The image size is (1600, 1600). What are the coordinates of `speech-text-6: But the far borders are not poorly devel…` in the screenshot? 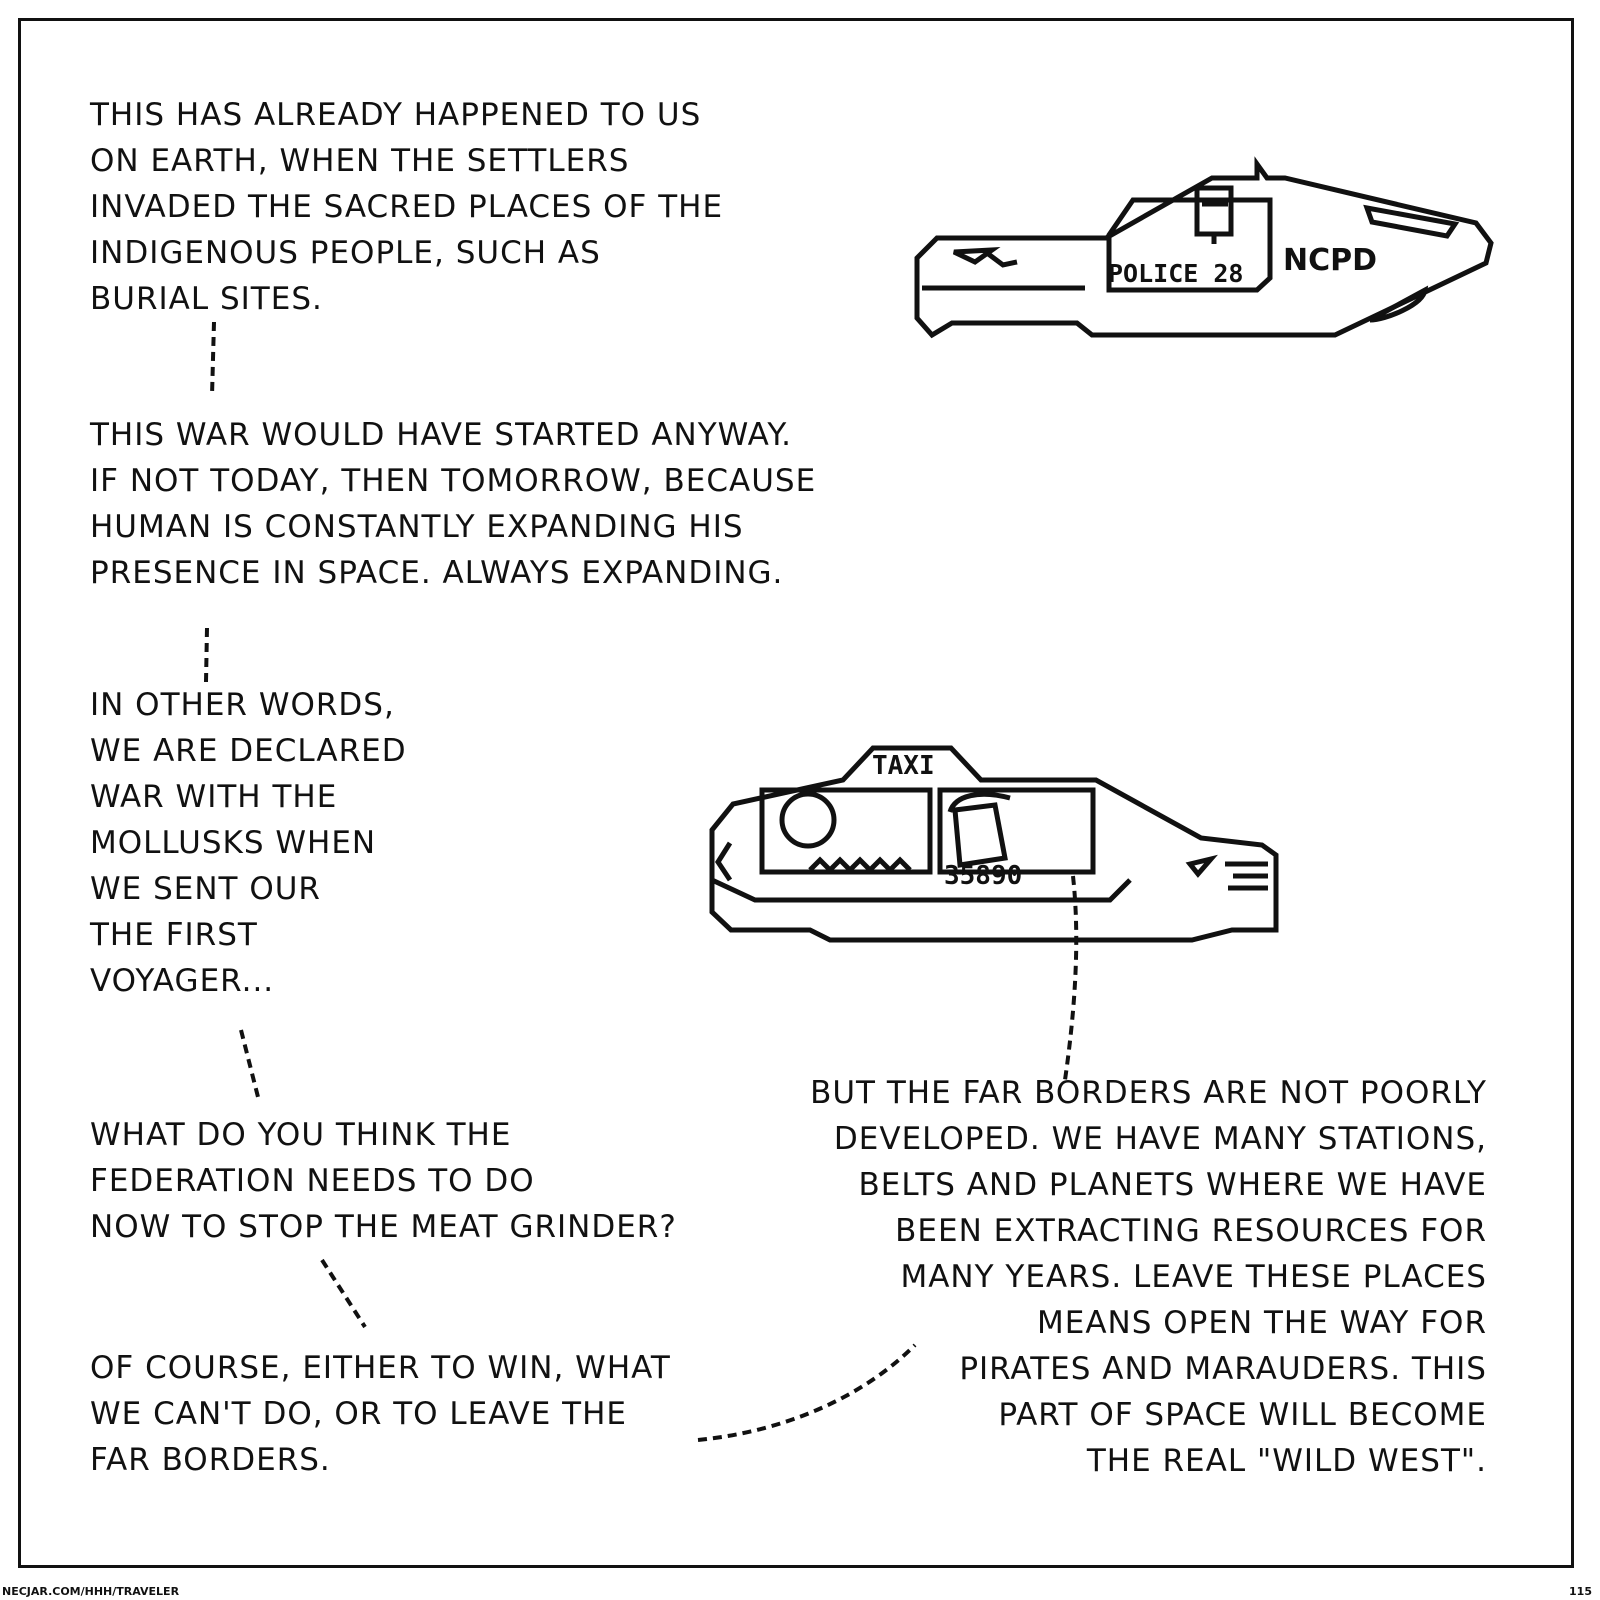 It's located at (1148, 1277).